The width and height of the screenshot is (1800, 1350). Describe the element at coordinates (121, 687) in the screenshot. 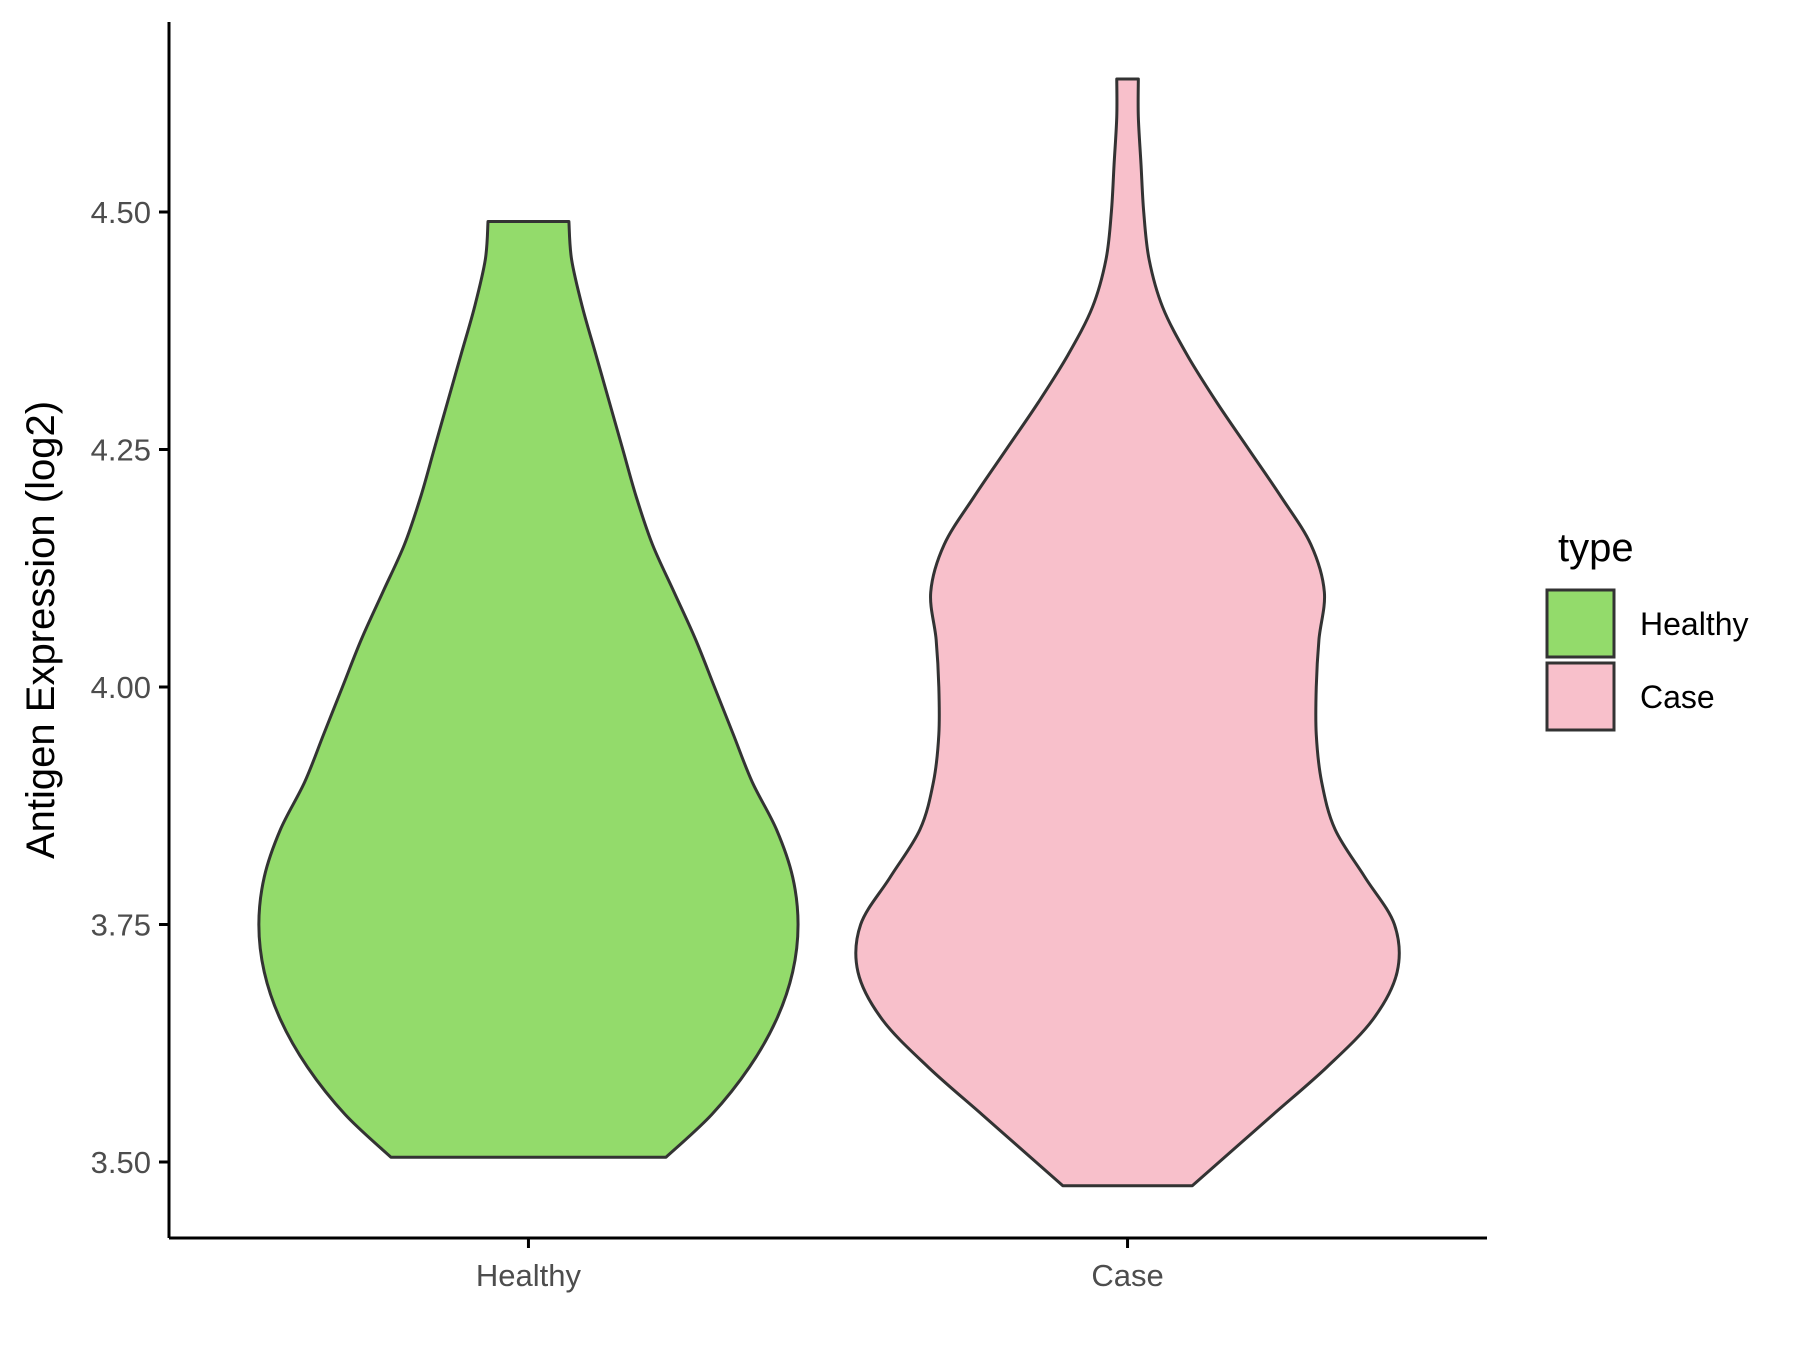

I see `y-tick-label: 4.00` at that location.